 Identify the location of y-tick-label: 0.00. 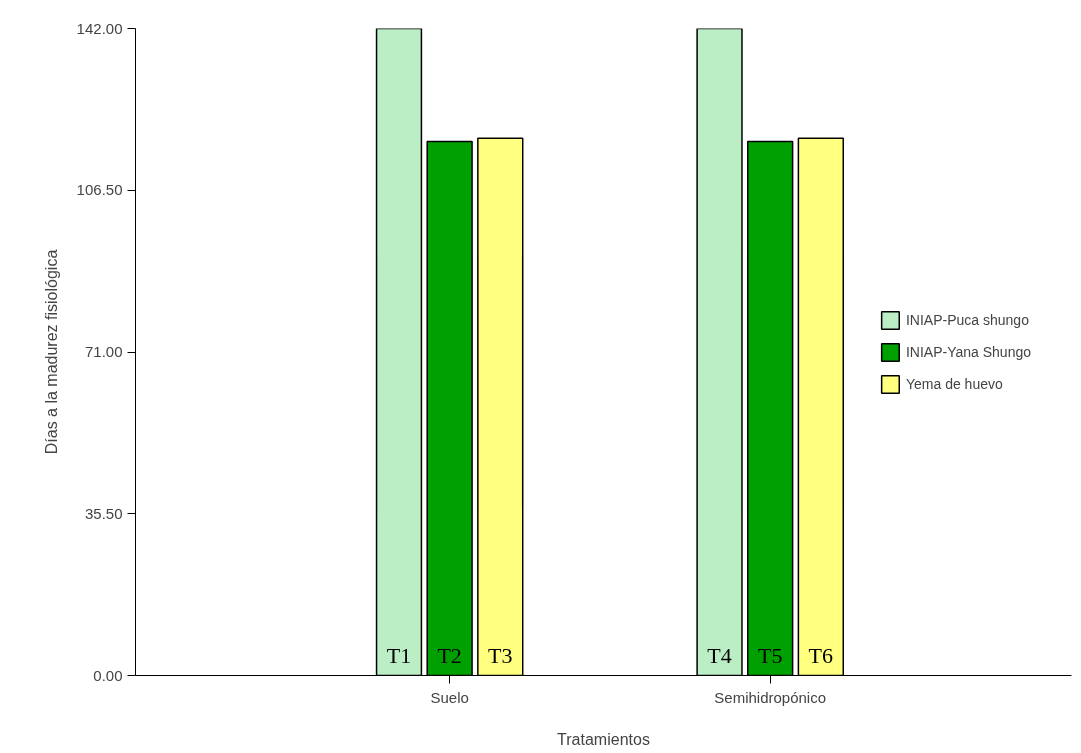
(108, 675).